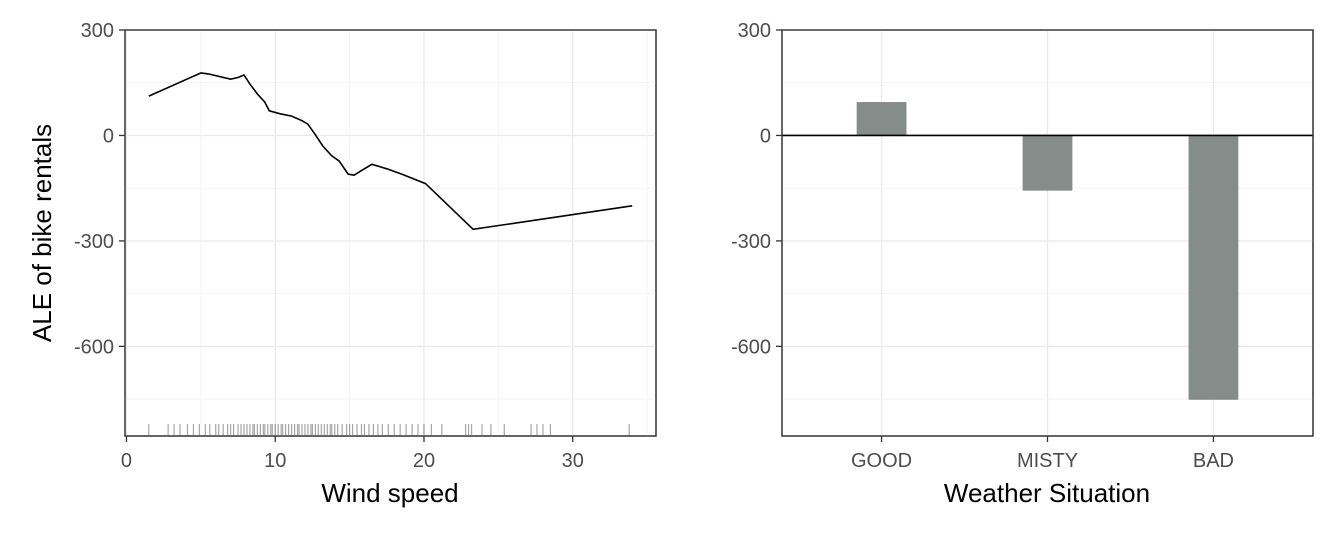 This screenshot has width=1344, height=537. Describe the element at coordinates (352, 454) in the screenshot. I see `wind-speed-x-axis: 0 10 20 30` at that location.